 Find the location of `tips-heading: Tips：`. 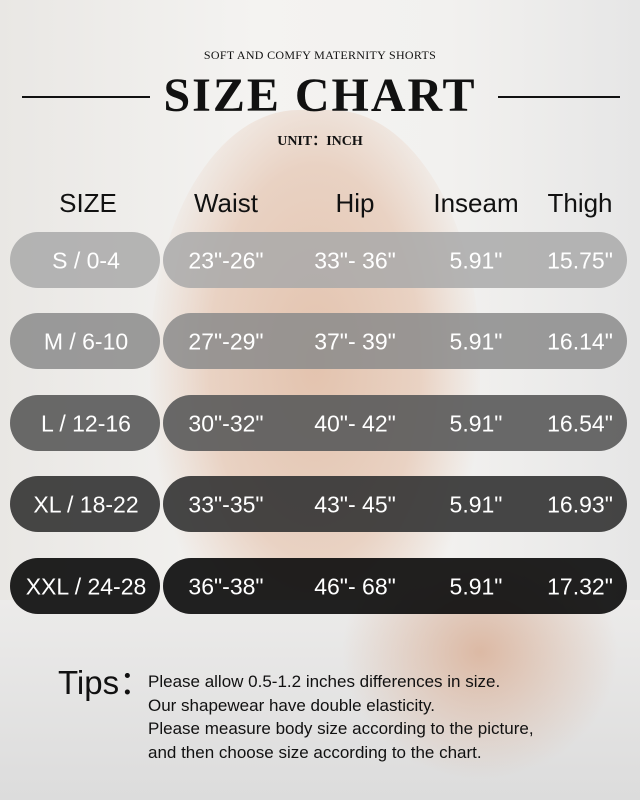

tips-heading: Tips： is located at coordinates (105, 682).